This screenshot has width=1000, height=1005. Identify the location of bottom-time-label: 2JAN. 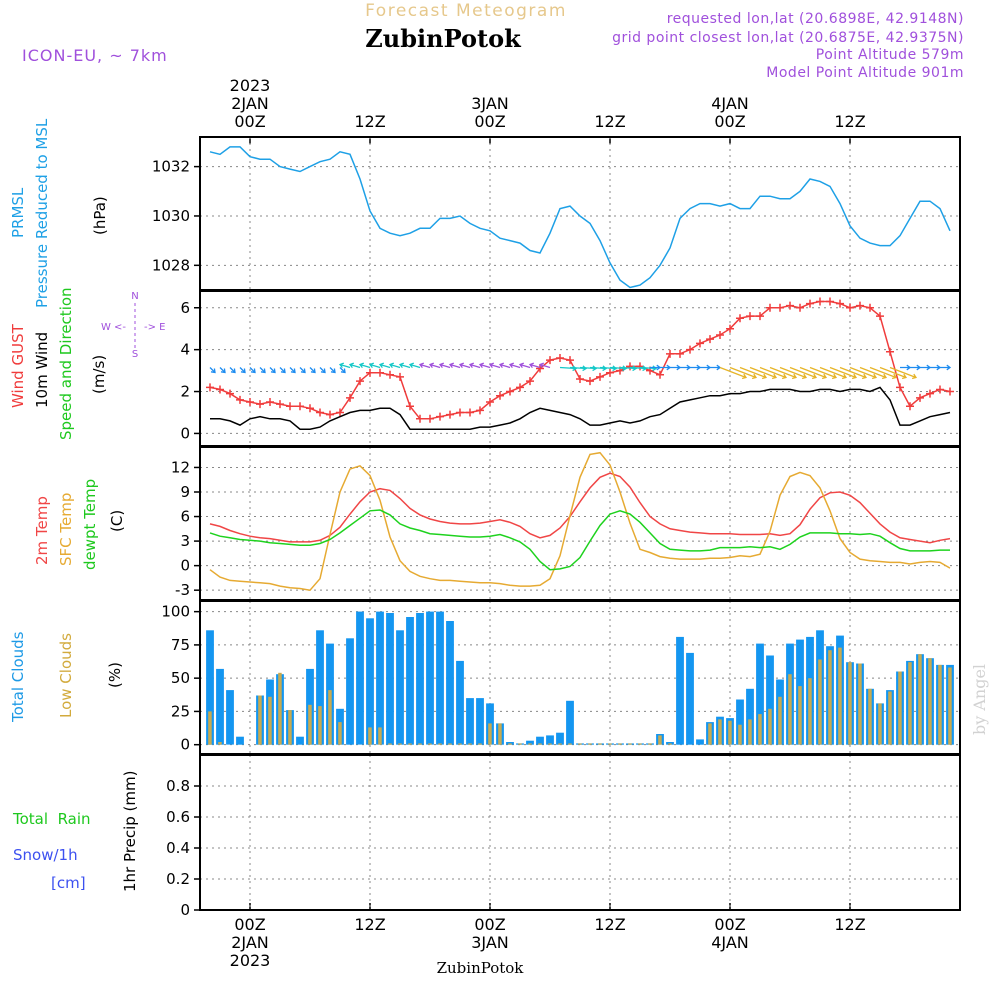
(250, 942).